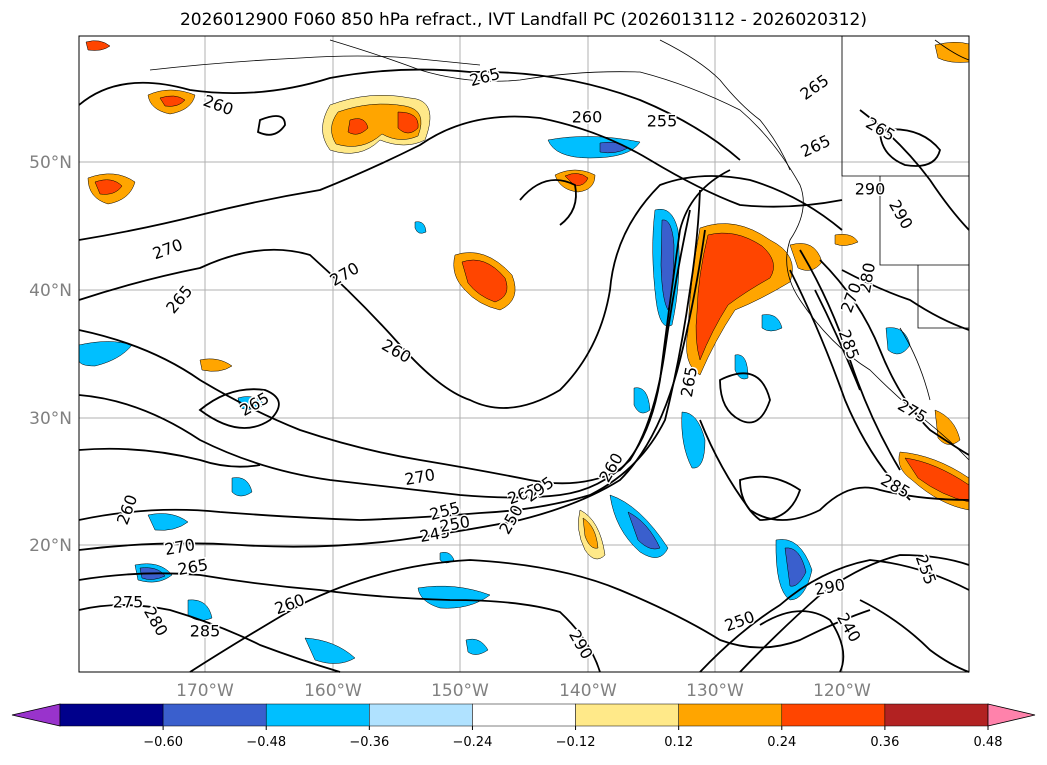  I want to click on lon-labels: 170°W 160°W 150°W 140°W 130°W 120°W, so click(523, 691).